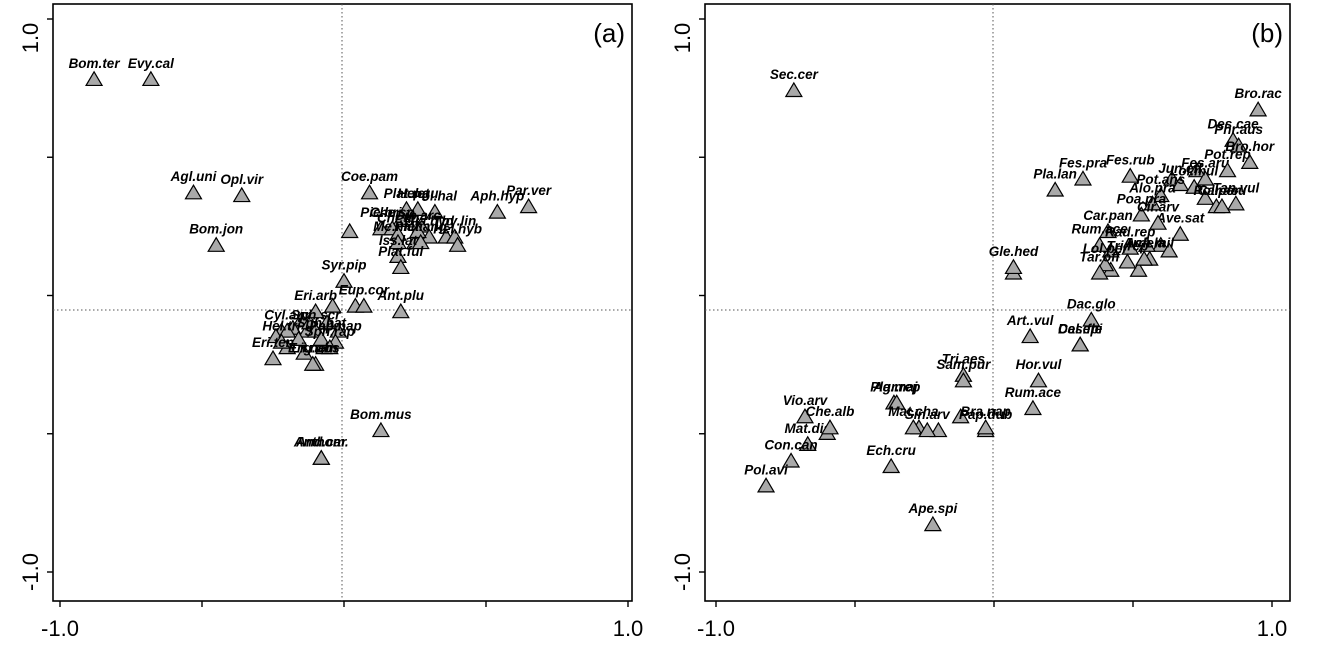 This screenshot has height=649, width=1333. I want to click on data-point-label: Pap.dub, so click(985, 414).